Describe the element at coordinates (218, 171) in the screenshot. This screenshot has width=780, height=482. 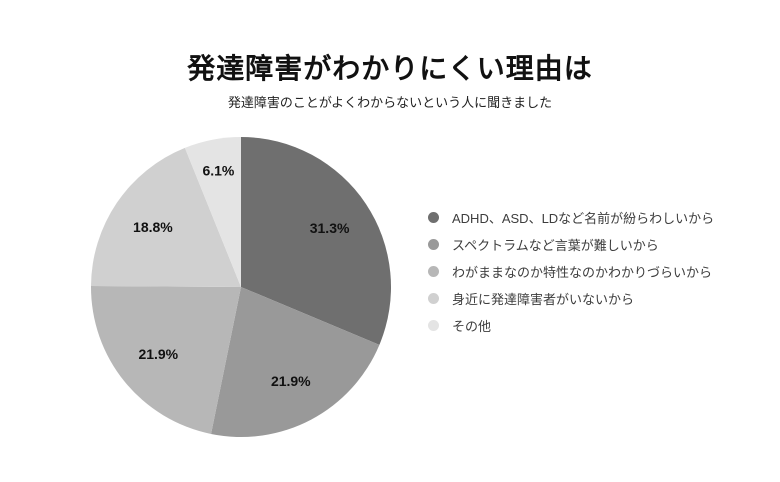
I see `pie-label-4: 6.1%` at that location.